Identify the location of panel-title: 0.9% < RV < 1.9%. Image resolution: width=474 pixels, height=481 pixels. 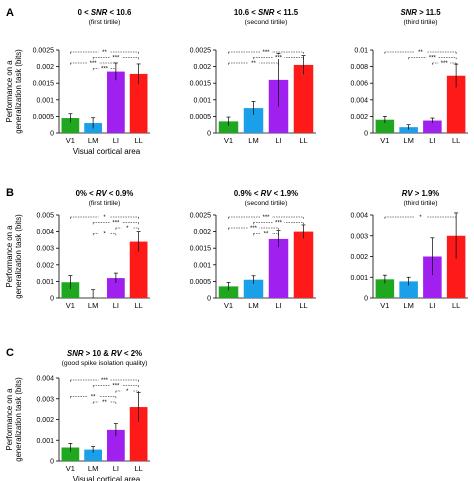
(266, 193).